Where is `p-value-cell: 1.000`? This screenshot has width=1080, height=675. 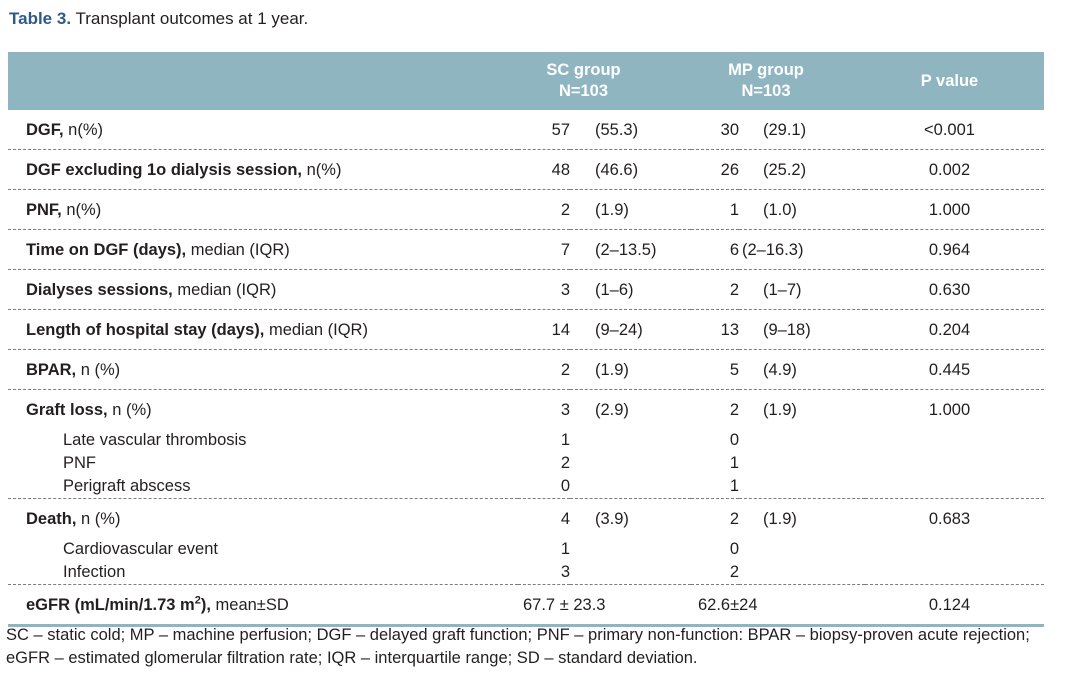 p-value-cell: 1.000 is located at coordinates (954, 444).